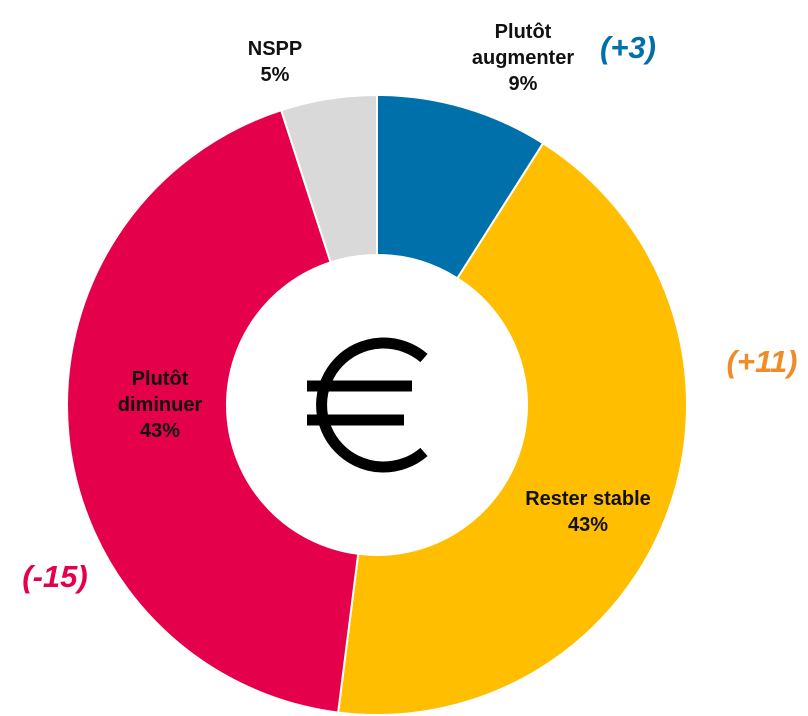  I want to click on change-label: (+3), so click(628, 47).